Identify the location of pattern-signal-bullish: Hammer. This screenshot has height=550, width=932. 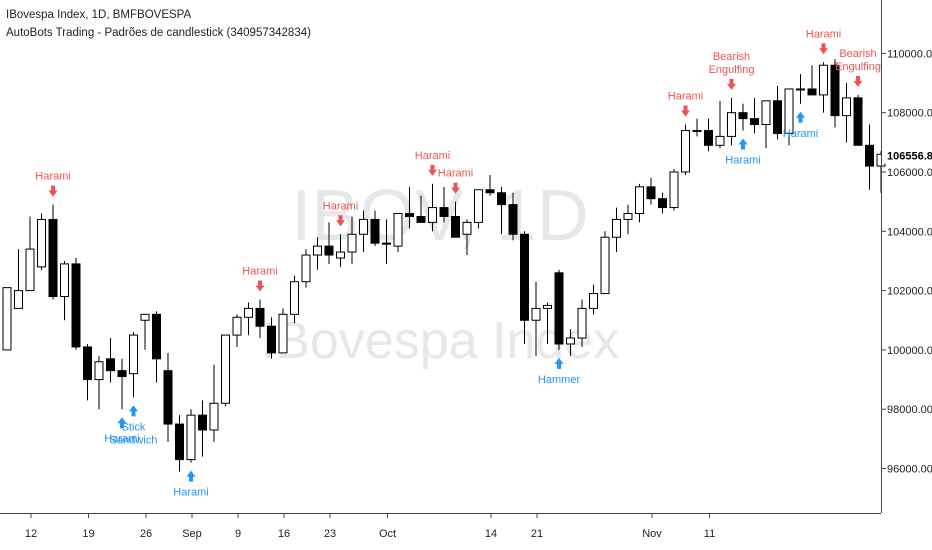
(559, 371).